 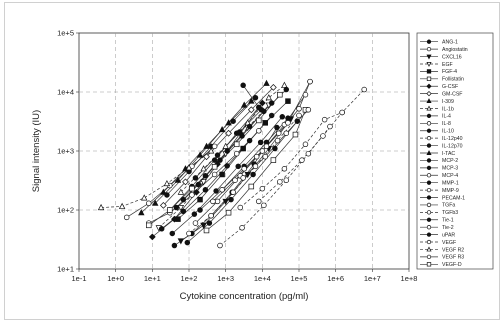 I want to click on x-tick-label: 1e+0, so click(x=115, y=278).